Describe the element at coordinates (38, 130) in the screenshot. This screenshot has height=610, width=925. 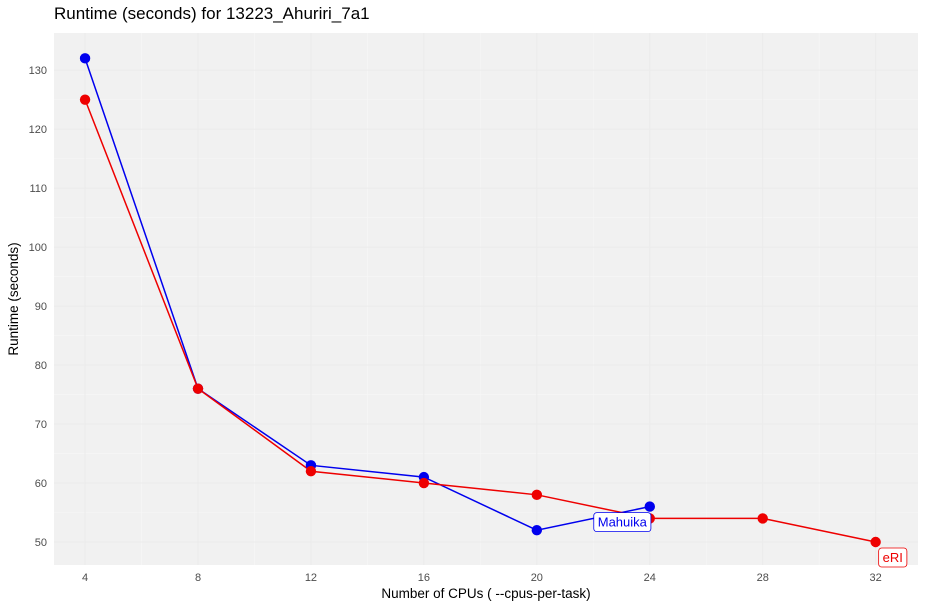
I see `y-tick-label: 120` at that location.